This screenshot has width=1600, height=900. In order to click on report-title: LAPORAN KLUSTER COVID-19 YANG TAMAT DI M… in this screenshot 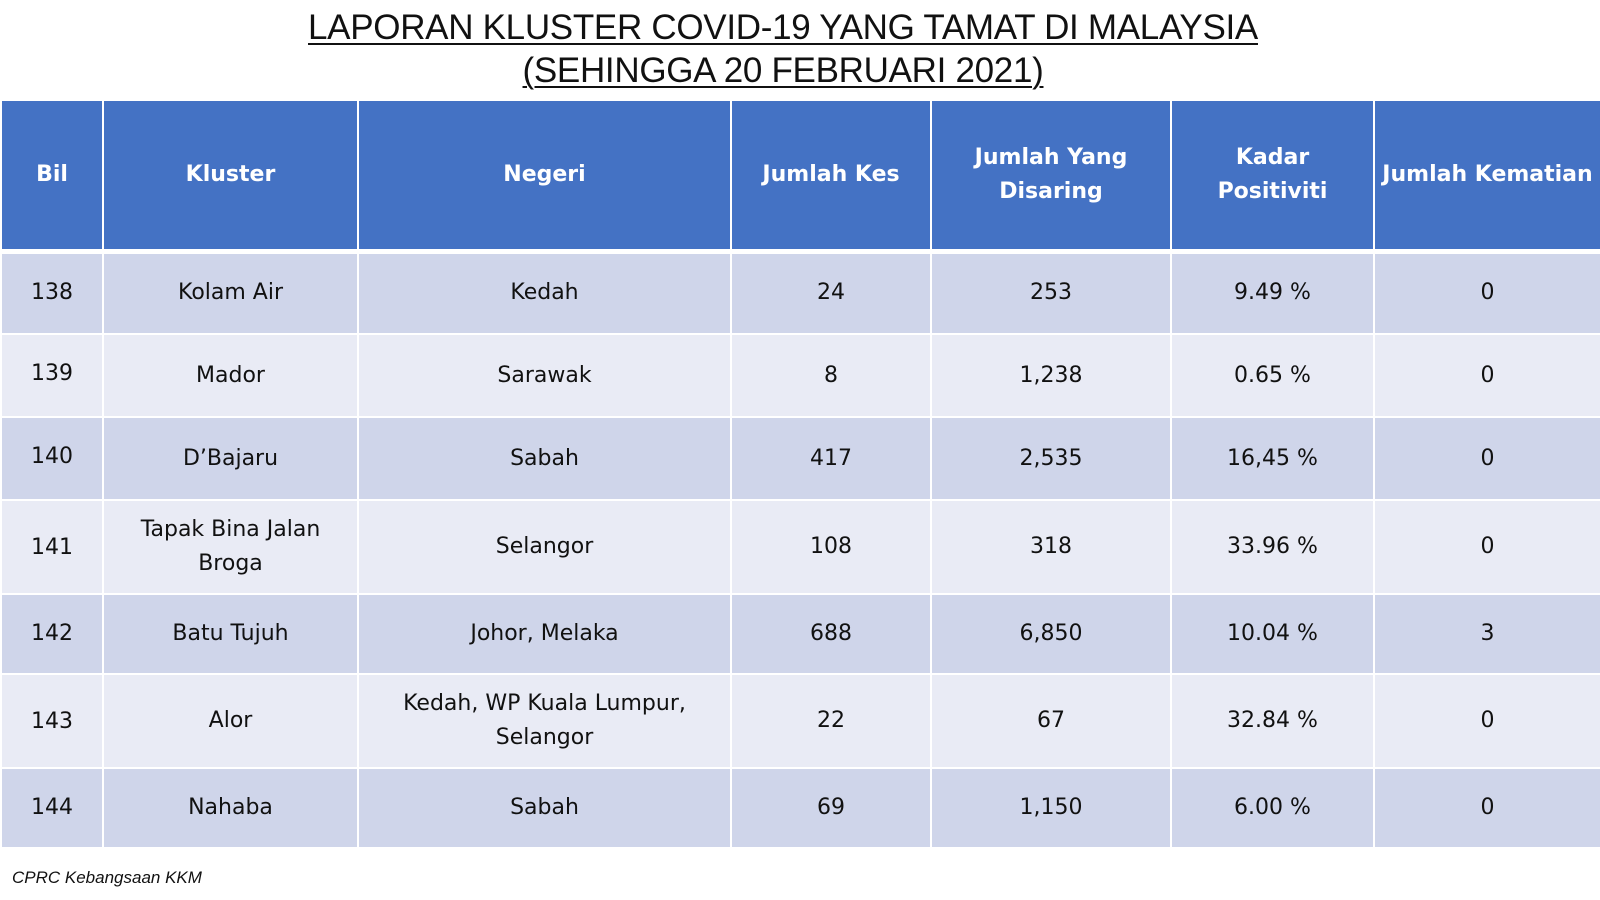, I will do `click(783, 49)`.